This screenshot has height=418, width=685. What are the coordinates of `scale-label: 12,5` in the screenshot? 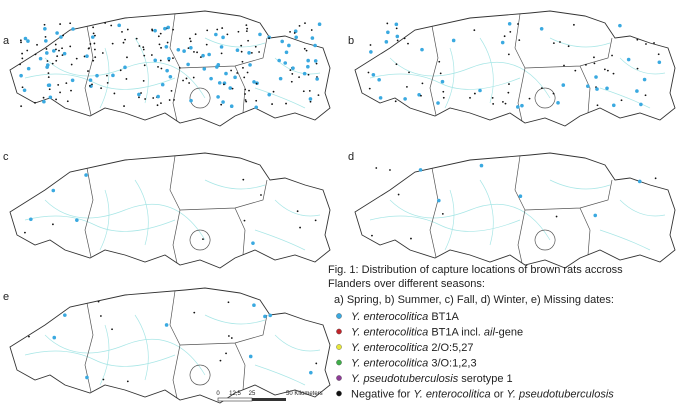 It's located at (235, 394).